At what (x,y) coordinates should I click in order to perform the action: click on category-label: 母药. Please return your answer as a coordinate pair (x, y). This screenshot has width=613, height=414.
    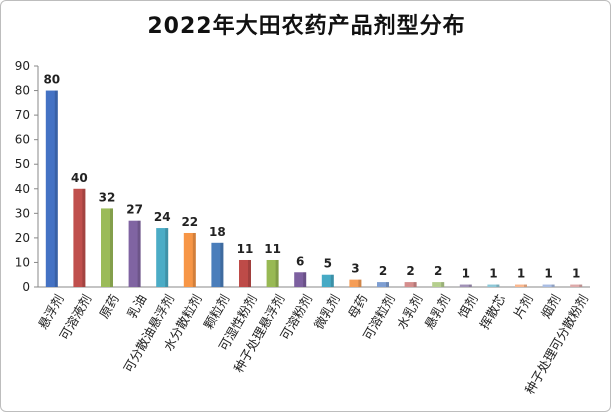
    Looking at the image, I should click on (357, 306).